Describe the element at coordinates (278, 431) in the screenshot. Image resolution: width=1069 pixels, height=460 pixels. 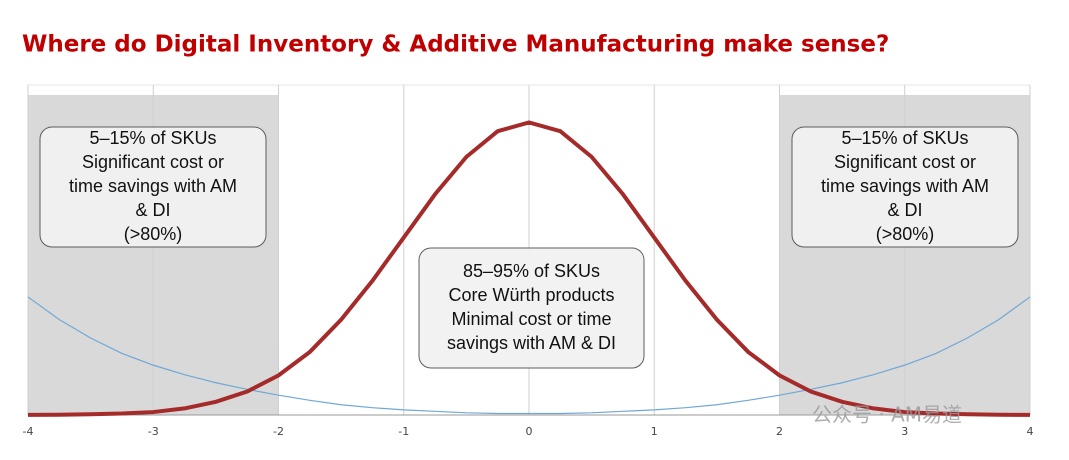
I see `x-tick-label: -2` at that location.